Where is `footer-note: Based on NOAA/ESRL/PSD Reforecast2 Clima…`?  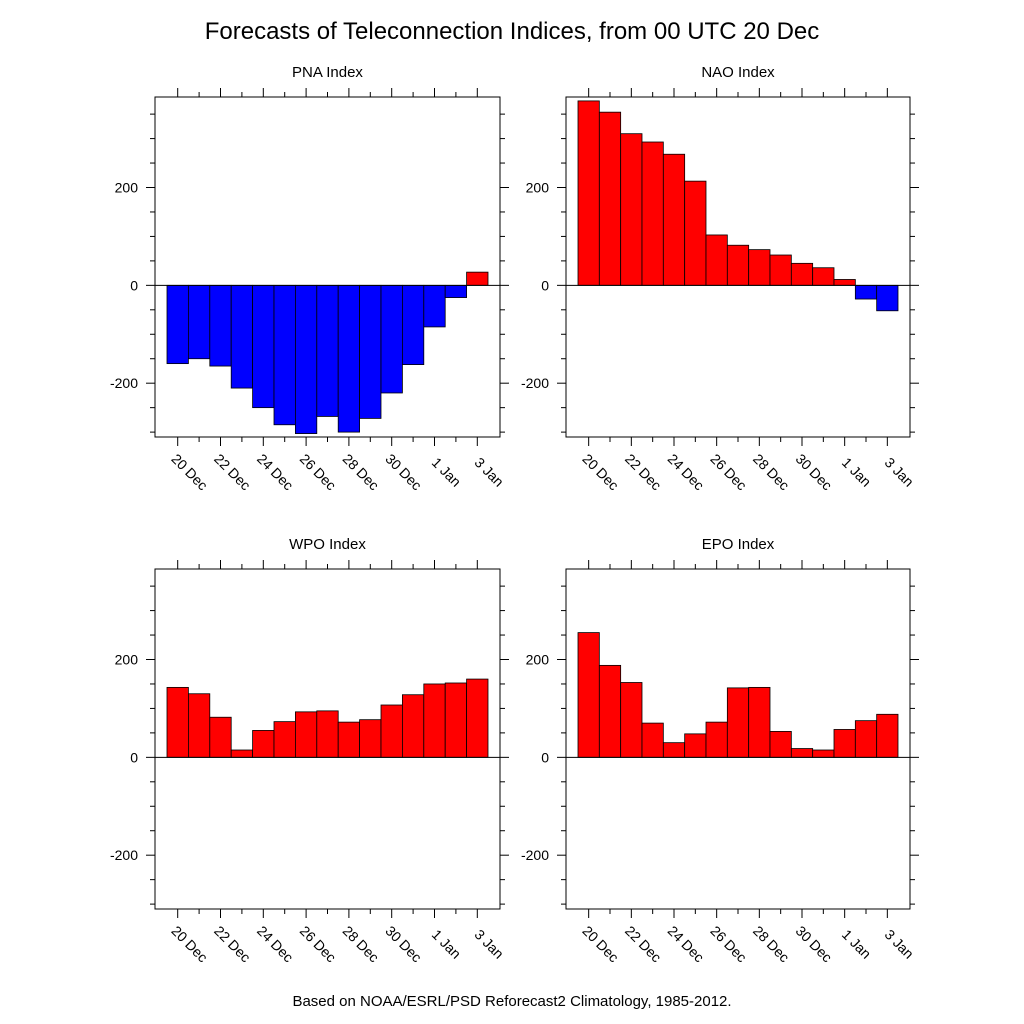 footer-note: Based on NOAA/ESRL/PSD Reforecast2 Clima… is located at coordinates (512, 1001).